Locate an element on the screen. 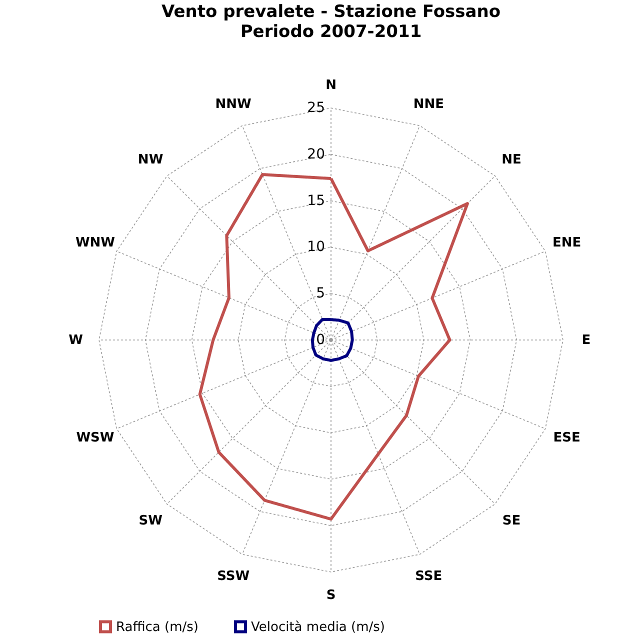  spoke-label: SSE is located at coordinates (428, 576).